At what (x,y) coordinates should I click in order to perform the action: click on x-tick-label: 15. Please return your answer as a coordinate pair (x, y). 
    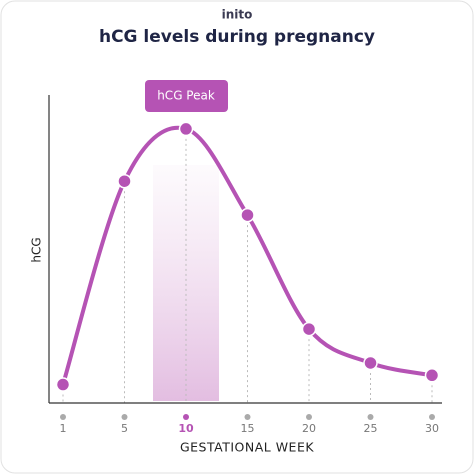
    Looking at the image, I should click on (248, 428).